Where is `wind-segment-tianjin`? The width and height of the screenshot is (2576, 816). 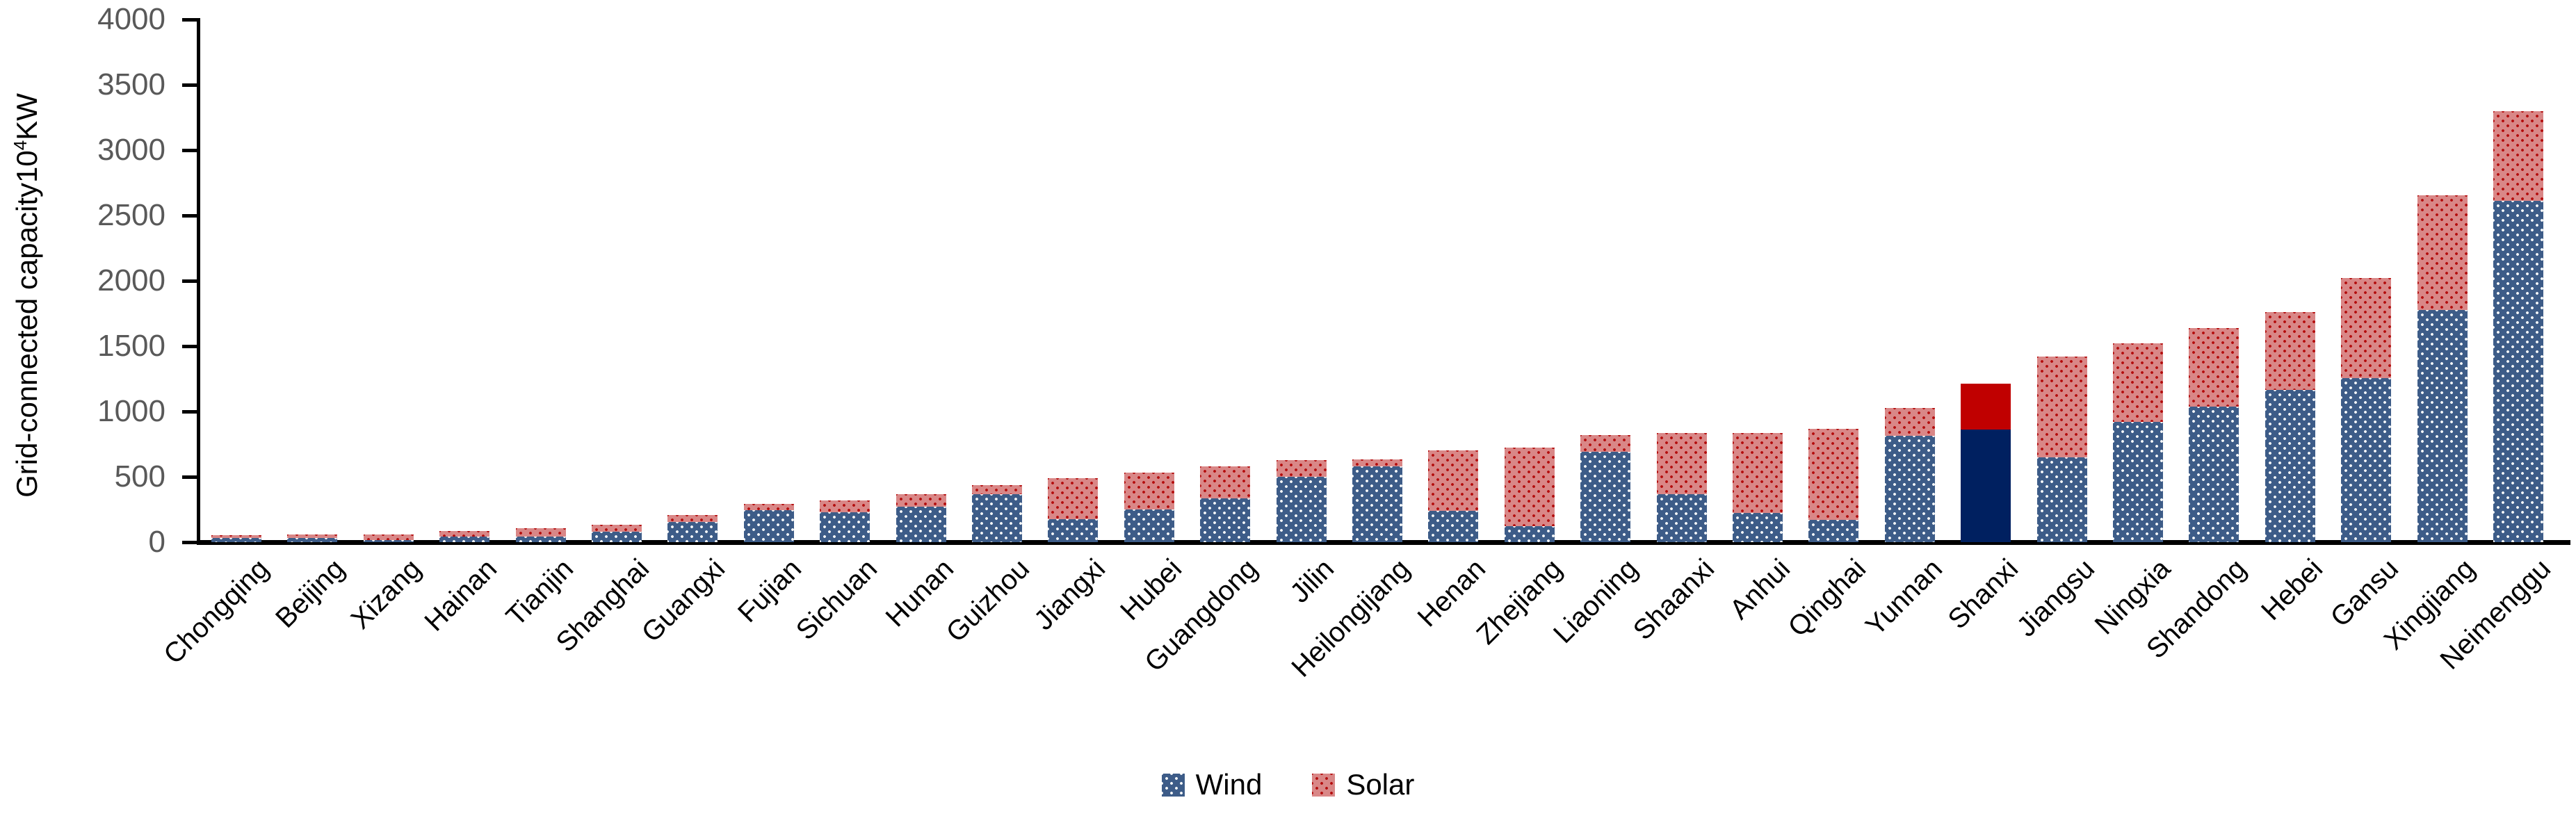
wind-segment-tianjin is located at coordinates (540, 539).